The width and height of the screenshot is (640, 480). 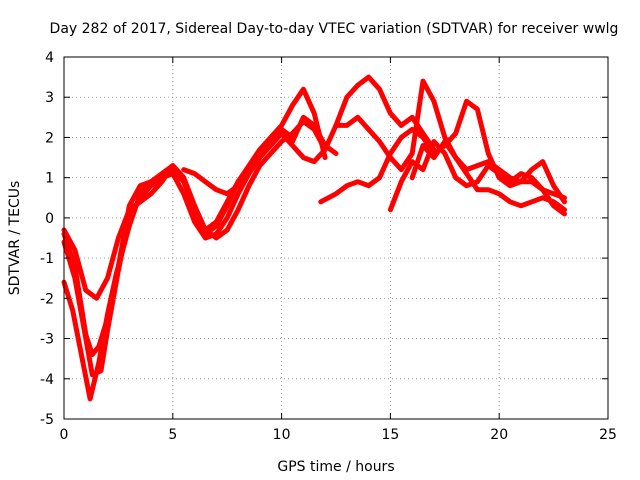 I want to click on y-tick-label: 3, so click(x=49, y=98).